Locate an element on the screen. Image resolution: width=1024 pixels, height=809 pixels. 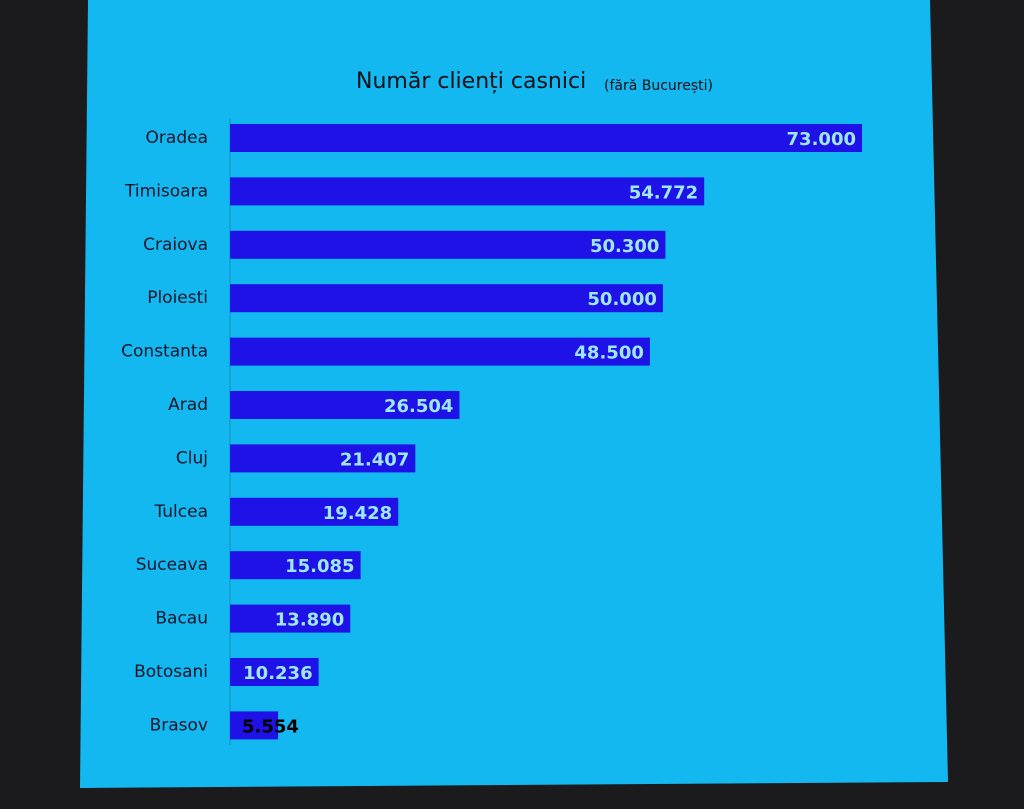
y-tick-label: Bacau is located at coordinates (181, 619).